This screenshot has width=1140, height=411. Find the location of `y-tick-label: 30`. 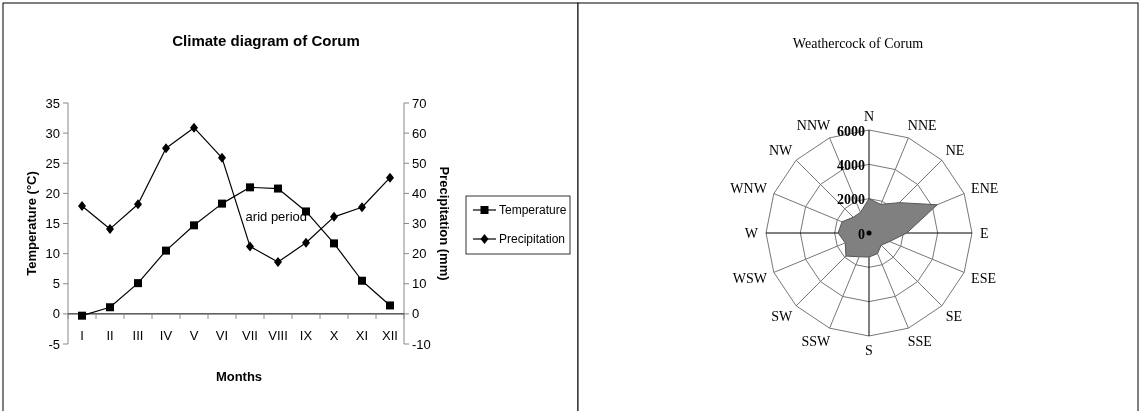

y-tick-label: 30 is located at coordinates (52, 133).